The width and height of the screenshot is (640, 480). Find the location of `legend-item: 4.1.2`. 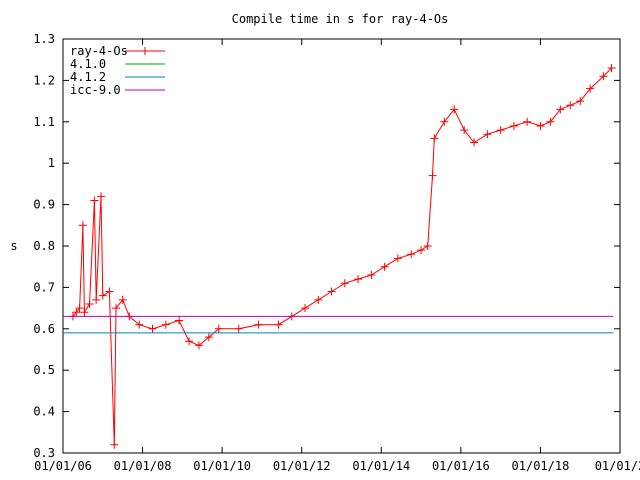

legend-item: 4.1.2 is located at coordinates (117, 77).